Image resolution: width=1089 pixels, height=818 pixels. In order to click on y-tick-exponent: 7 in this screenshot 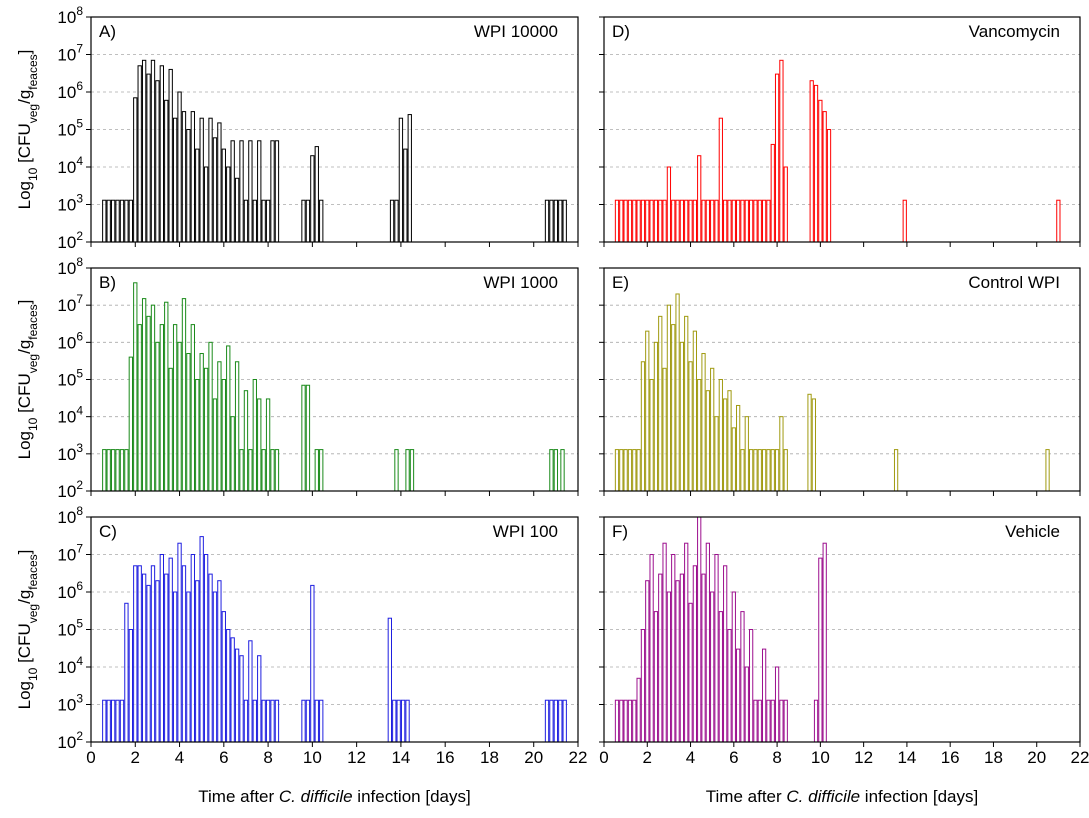, I will do `click(79, 299)`.